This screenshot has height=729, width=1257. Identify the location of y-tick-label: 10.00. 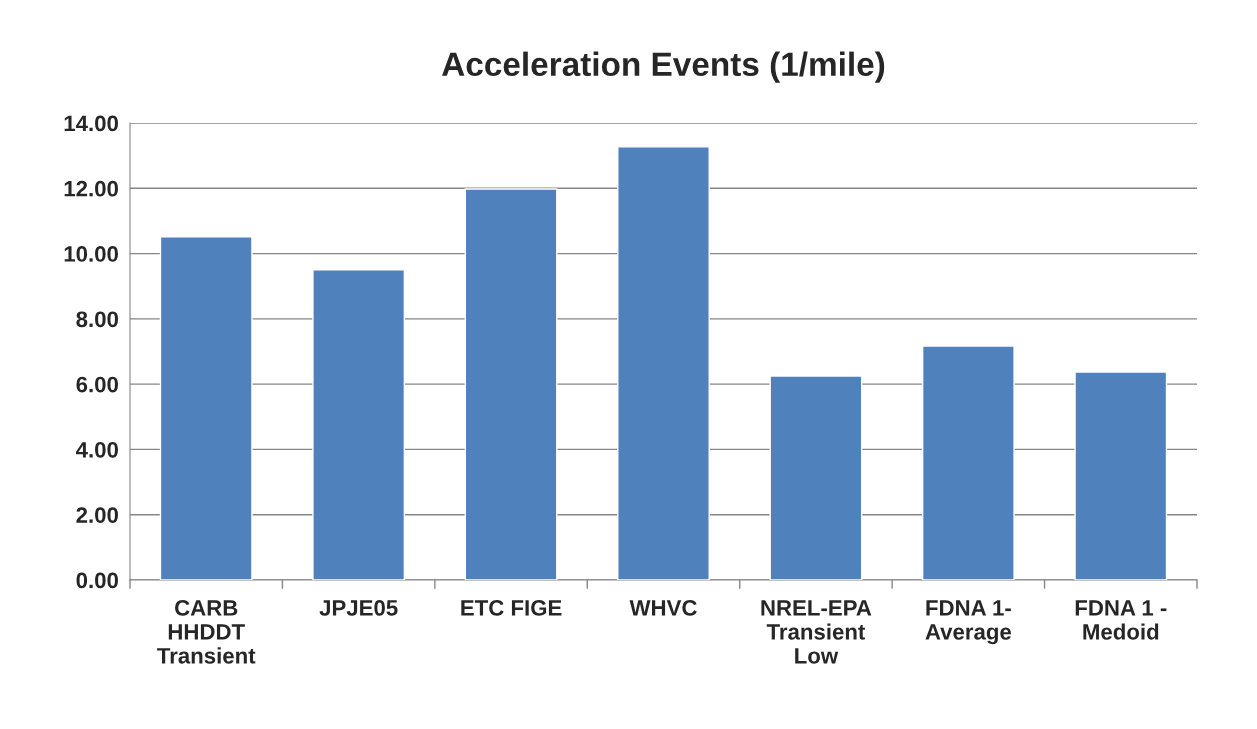
(91, 254).